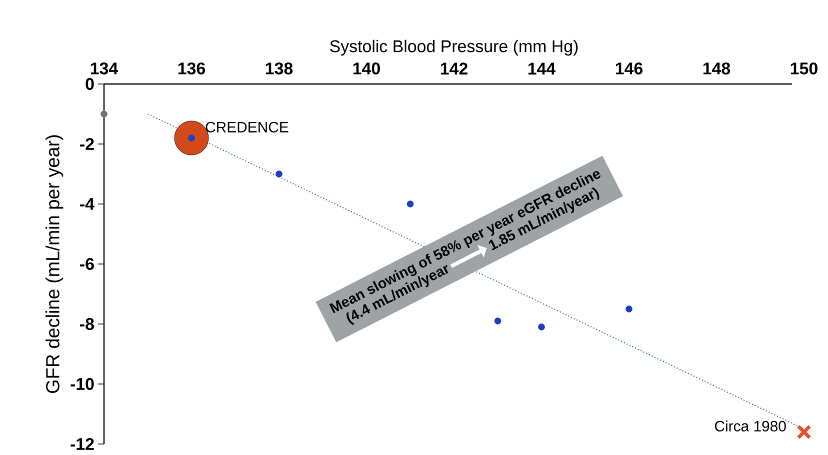 The image size is (828, 455). What do you see at coordinates (104, 68) in the screenshot?
I see `x-tick-label: 134` at bounding box center [104, 68].